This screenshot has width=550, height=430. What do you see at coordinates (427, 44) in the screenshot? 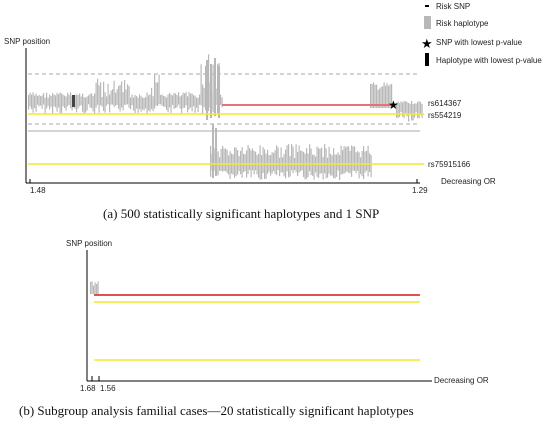
I see `star-icon: ★` at bounding box center [427, 44].